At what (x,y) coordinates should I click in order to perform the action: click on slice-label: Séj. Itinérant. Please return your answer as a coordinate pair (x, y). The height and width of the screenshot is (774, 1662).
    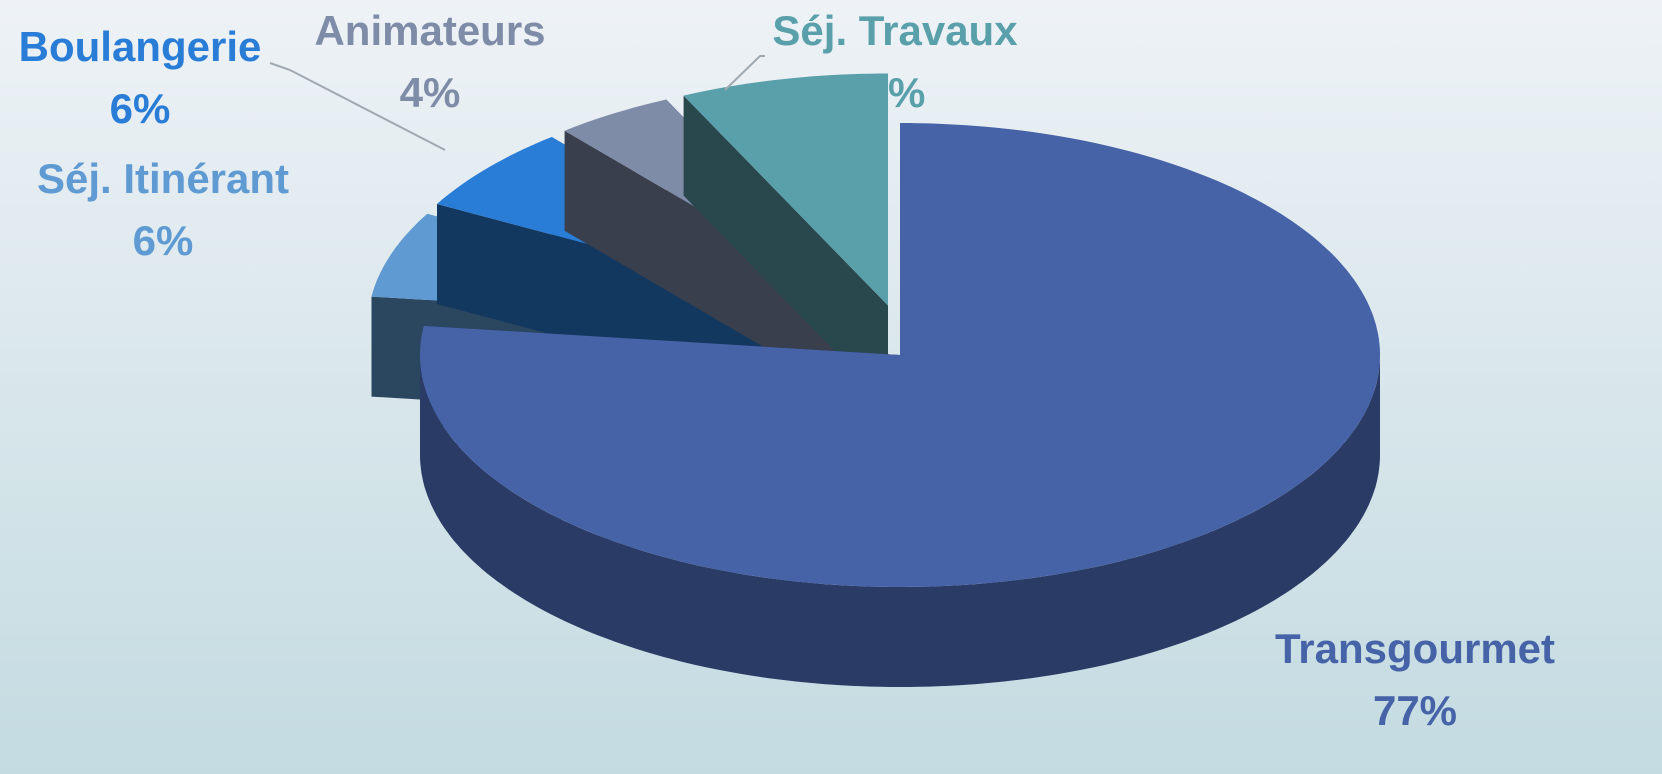
    Looking at the image, I should click on (163, 178).